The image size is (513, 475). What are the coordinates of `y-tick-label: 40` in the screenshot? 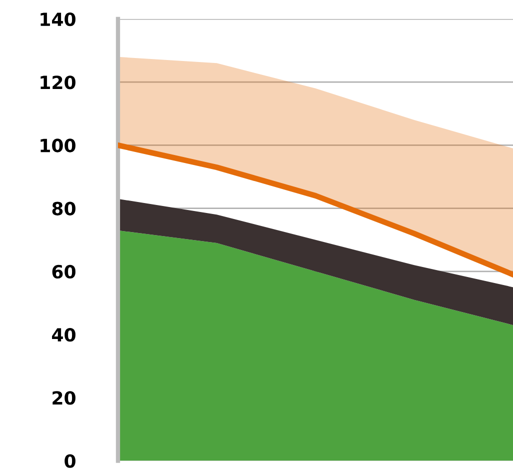 It's located at (64, 335).